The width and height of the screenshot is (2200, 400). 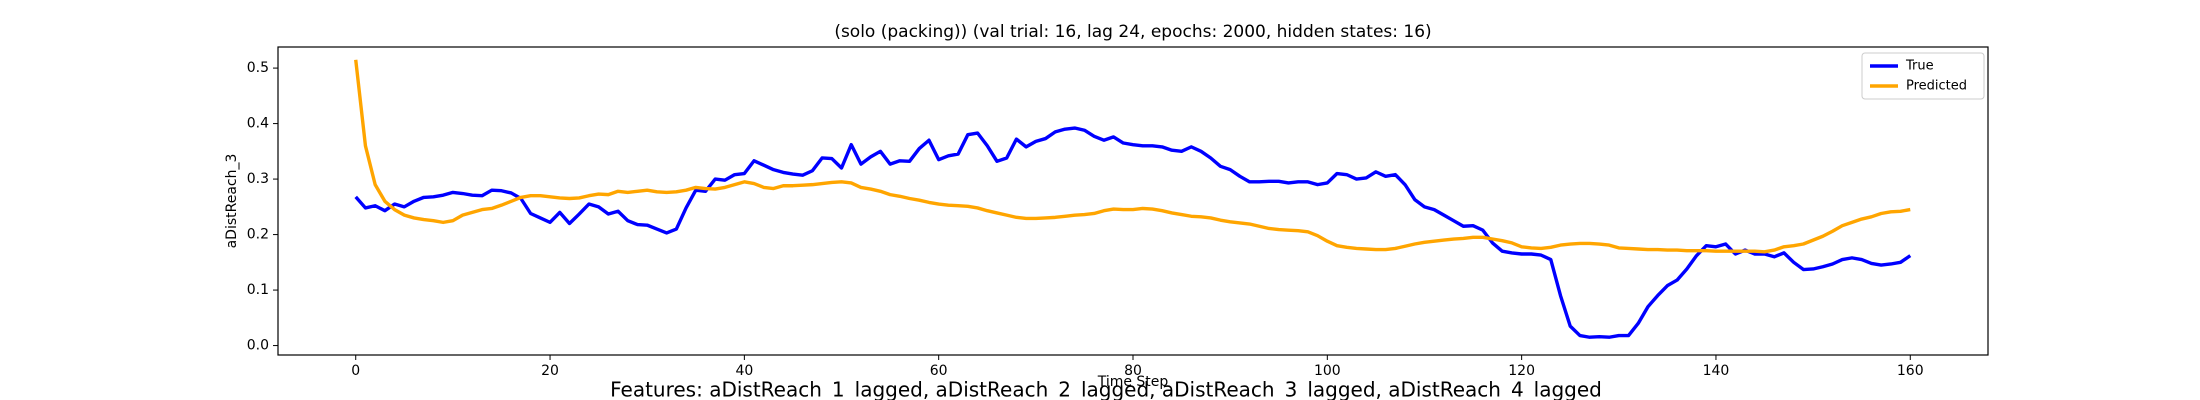 What do you see at coordinates (1716, 371) in the screenshot?
I see `x-tick-label: 140` at bounding box center [1716, 371].